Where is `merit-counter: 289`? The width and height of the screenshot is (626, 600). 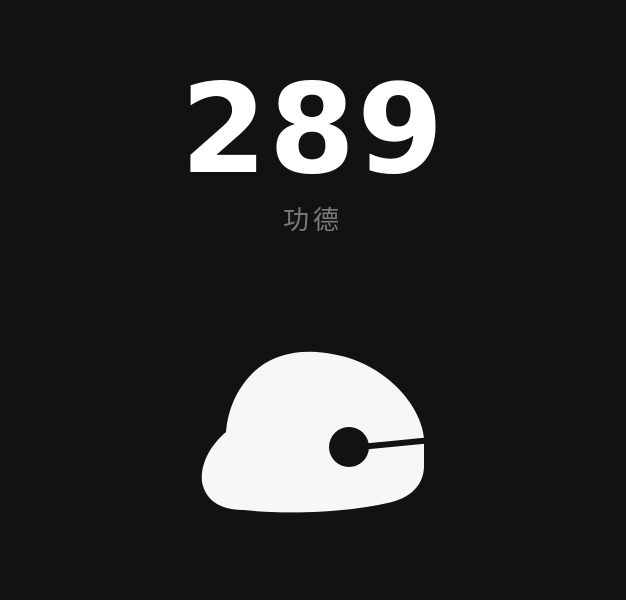
merit-counter: 289 is located at coordinates (313, 130).